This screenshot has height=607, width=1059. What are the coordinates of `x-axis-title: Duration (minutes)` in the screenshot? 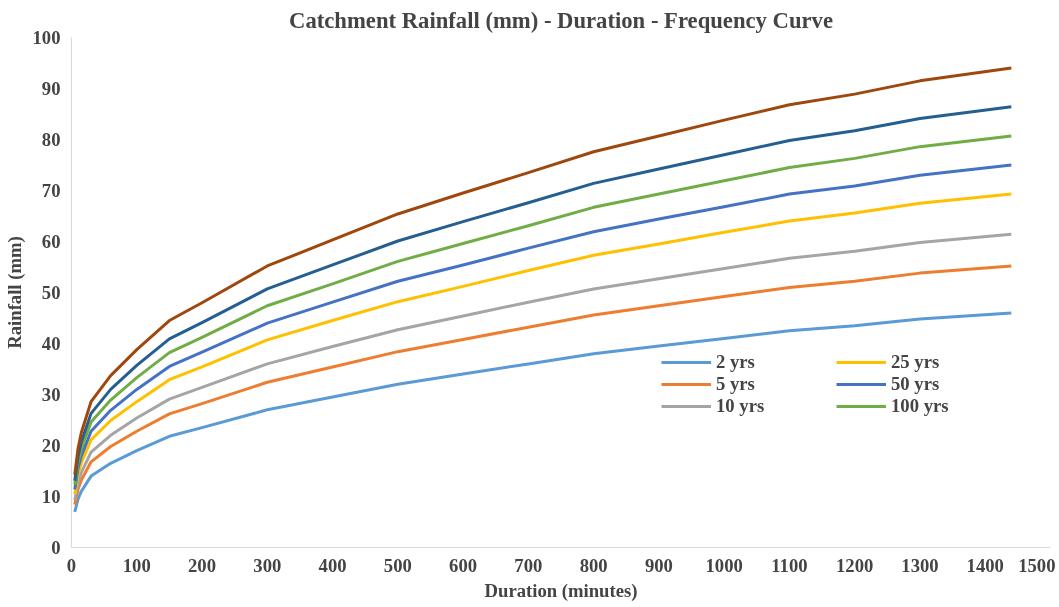 It's located at (561, 590).